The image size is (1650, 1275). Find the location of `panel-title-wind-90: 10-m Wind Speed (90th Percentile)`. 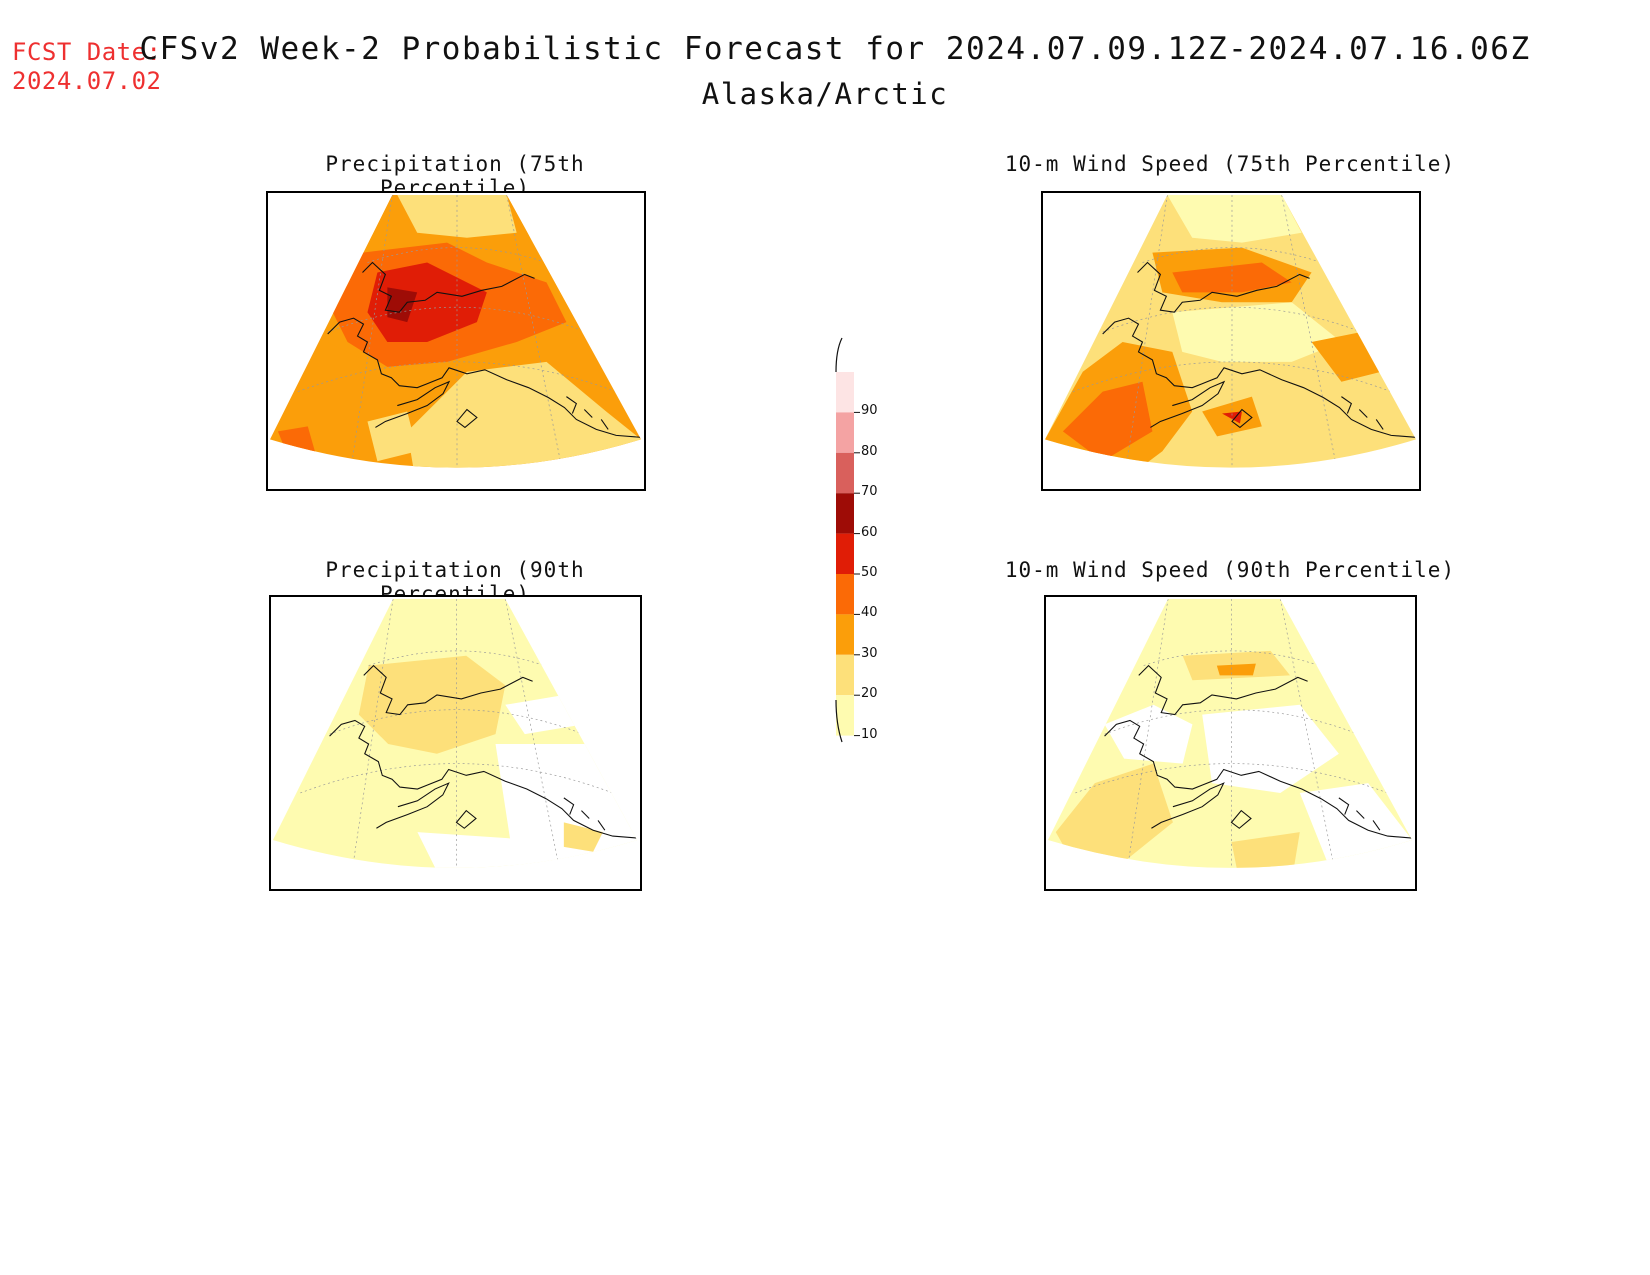

panel-title-wind-90: 10-m Wind Speed (90th Percentile) is located at coordinates (1230, 570).